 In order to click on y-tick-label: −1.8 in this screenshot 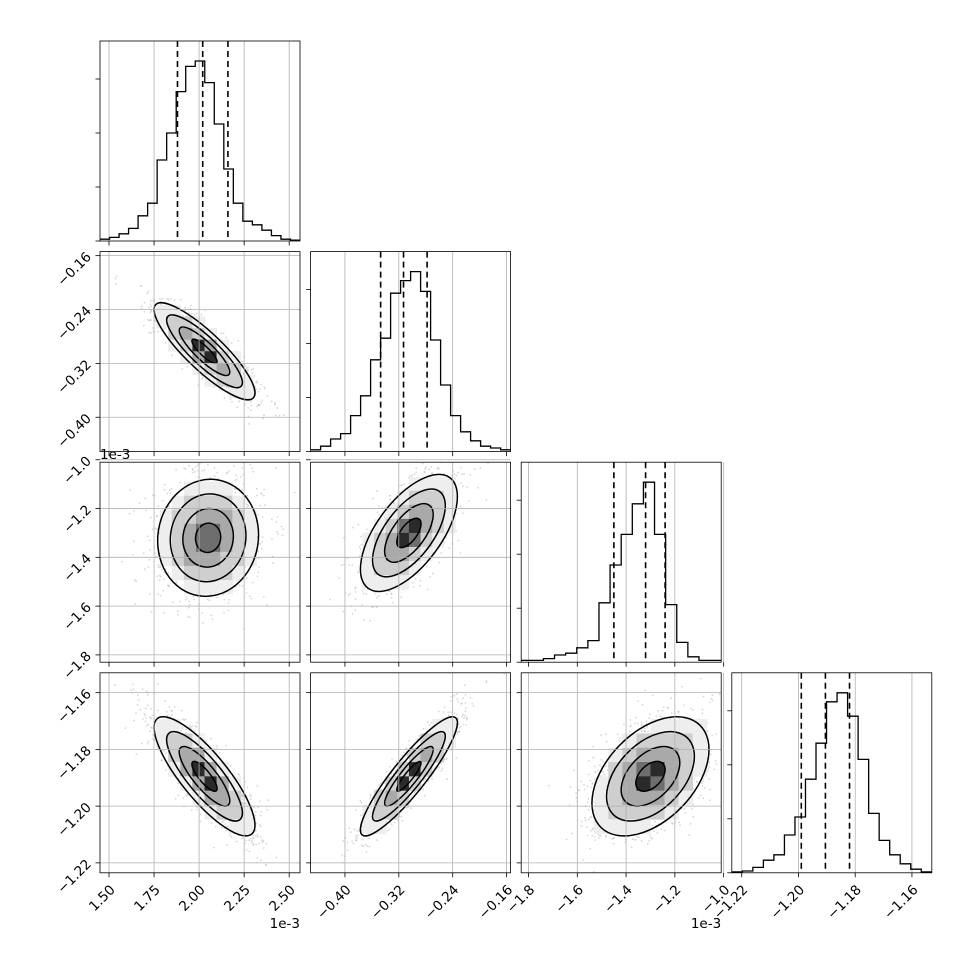, I will do `click(77, 665)`.